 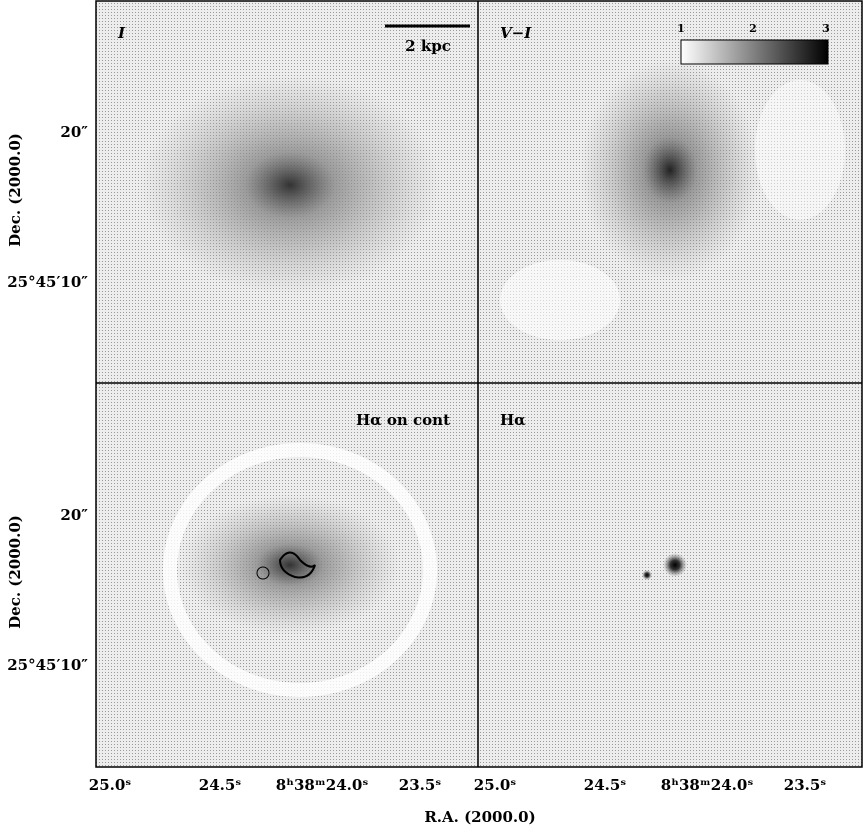 What do you see at coordinates (428, 46) in the screenshot?
I see `scale-bar-label: 2 kpc` at bounding box center [428, 46].